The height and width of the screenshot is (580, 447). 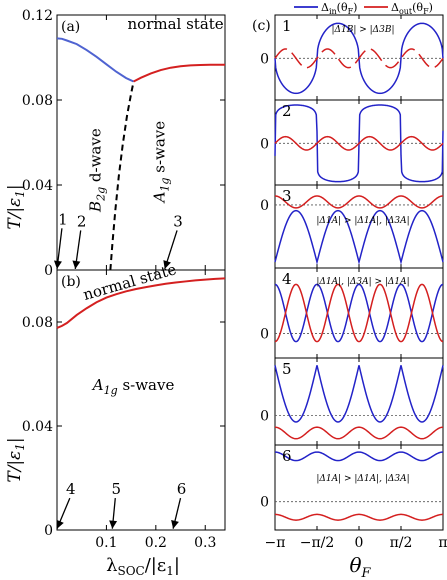 I want to click on subpanel-number-3: 3, so click(x=287, y=196).